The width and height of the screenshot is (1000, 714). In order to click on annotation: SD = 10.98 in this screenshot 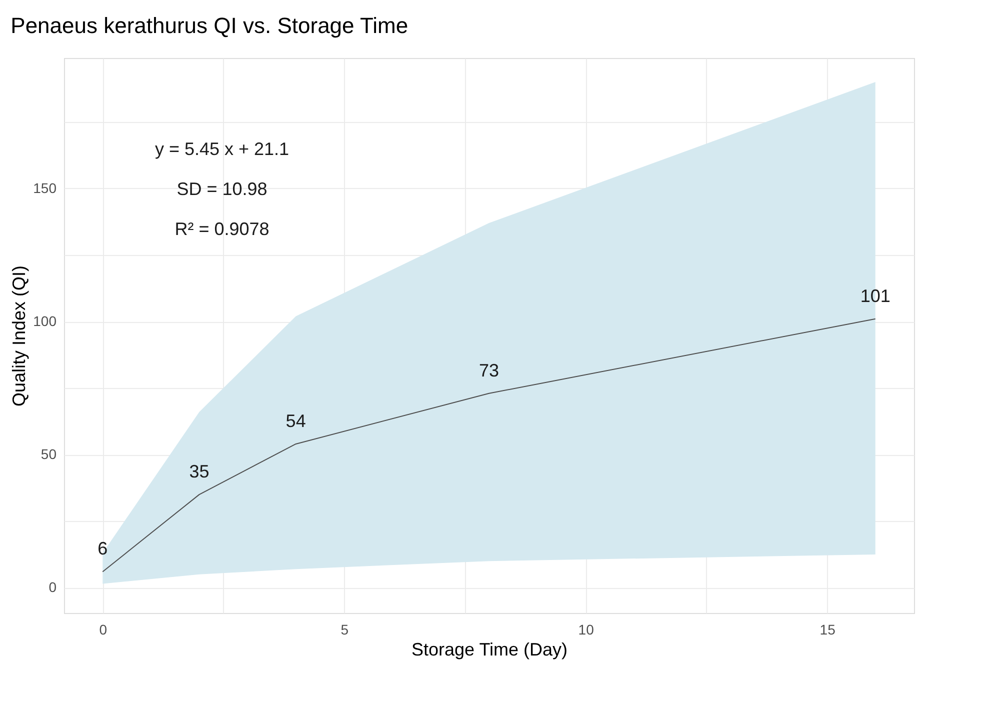, I will do `click(222, 189)`.